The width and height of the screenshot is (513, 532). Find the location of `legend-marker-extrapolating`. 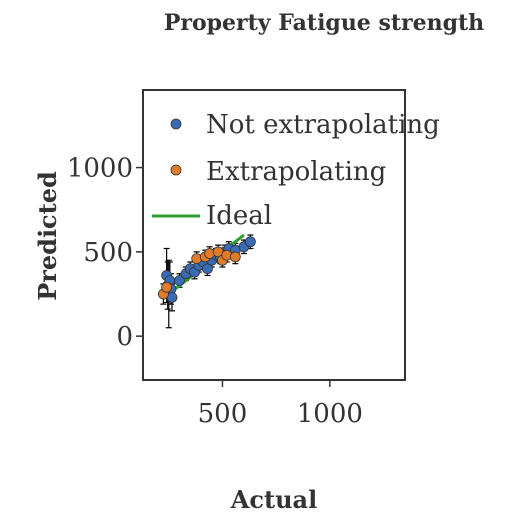

legend-marker-extrapolating is located at coordinates (176, 170).